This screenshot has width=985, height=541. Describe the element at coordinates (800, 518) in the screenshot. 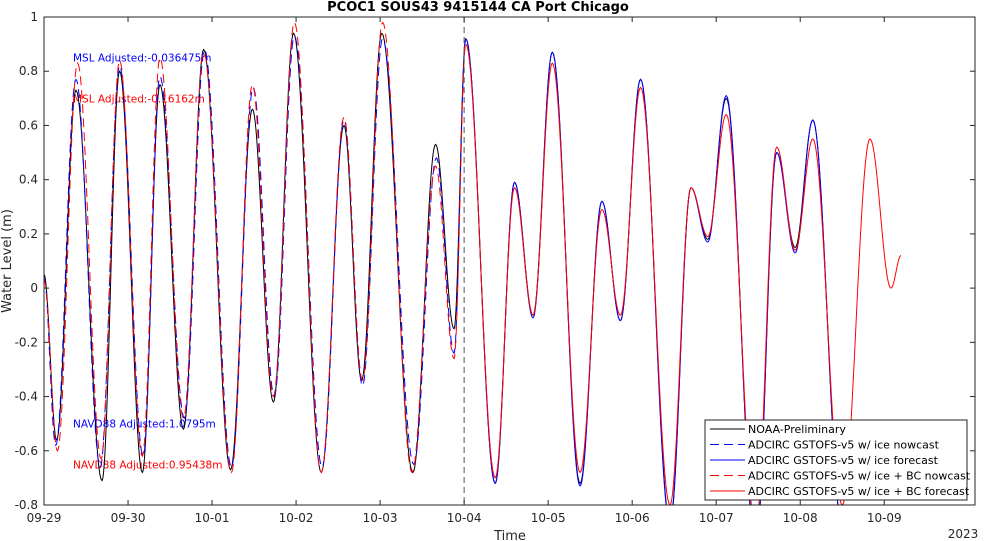

I see `x-tick-label: 10-08` at that location.